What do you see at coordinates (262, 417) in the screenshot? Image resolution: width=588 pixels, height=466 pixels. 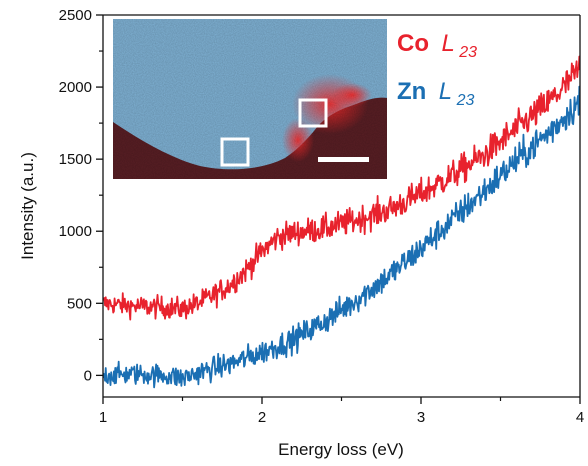 I see `x-tick-label: 2` at bounding box center [262, 417].